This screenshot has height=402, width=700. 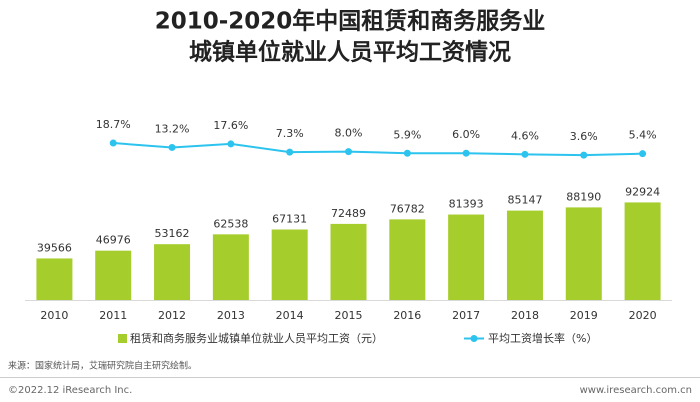 What do you see at coordinates (466, 315) in the screenshot?
I see `x-tick-label: 2017` at bounding box center [466, 315].